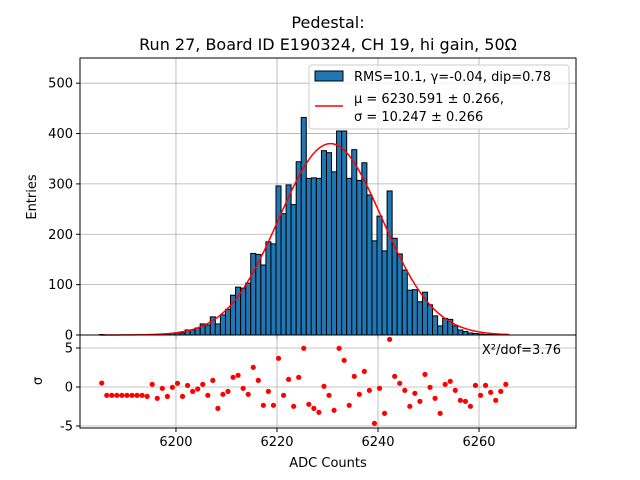  Describe the element at coordinates (521, 350) in the screenshot. I see `chi2-annotation: X²/dof=3.76` at that location.